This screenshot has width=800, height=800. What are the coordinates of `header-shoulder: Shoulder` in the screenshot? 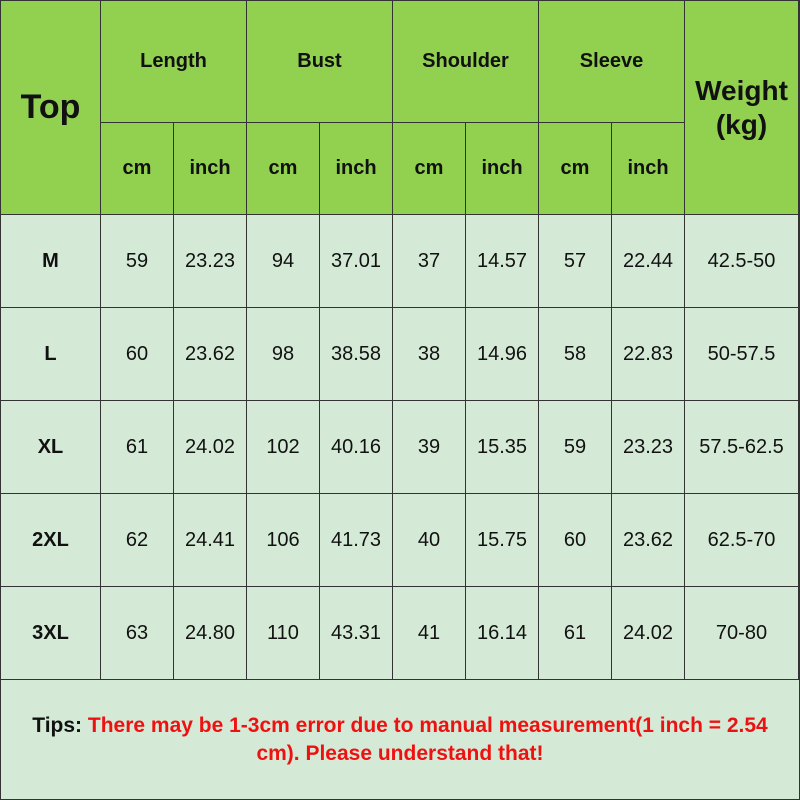 It's located at (466, 62).